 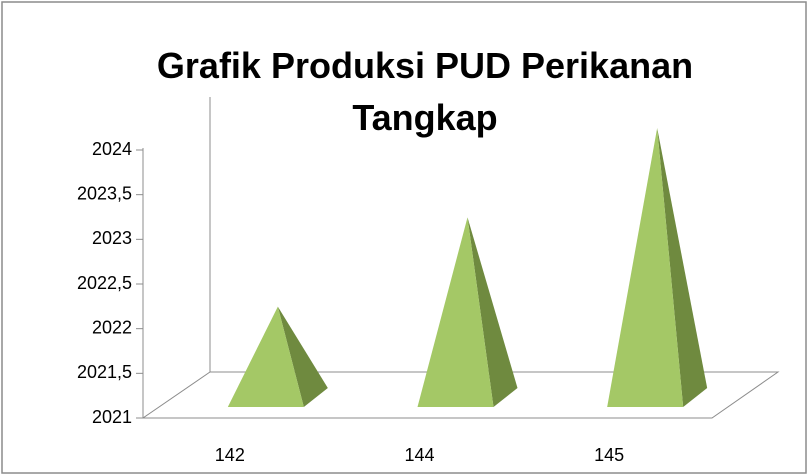 What do you see at coordinates (104, 372) in the screenshot?
I see `y-tick-label: 2021,5` at bounding box center [104, 372].